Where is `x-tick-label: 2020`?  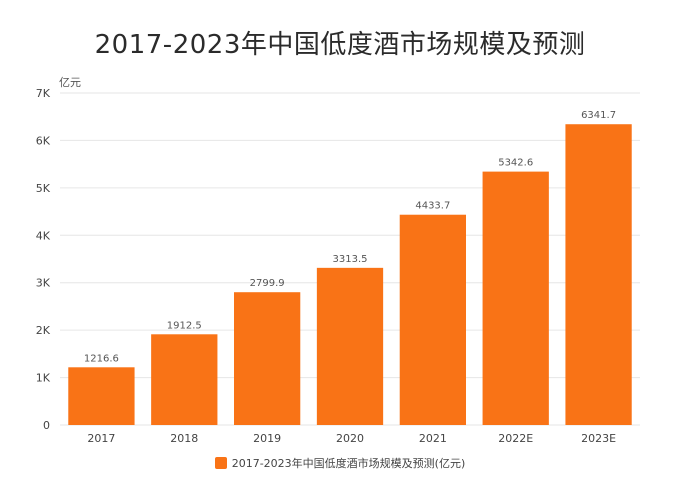
x-tick-label: 2020 is located at coordinates (350, 438).